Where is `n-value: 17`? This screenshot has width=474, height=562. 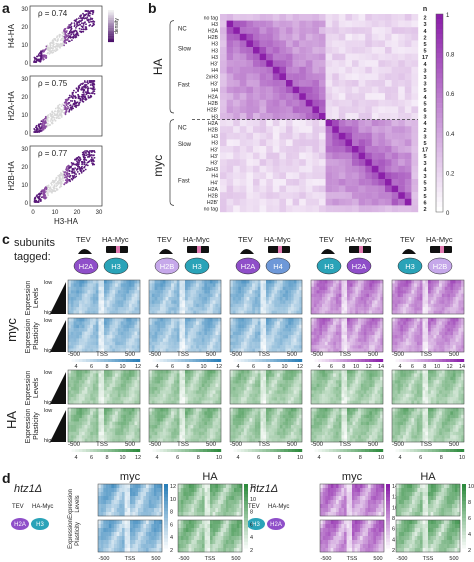
n-value: 17 is located at coordinates (425, 151).